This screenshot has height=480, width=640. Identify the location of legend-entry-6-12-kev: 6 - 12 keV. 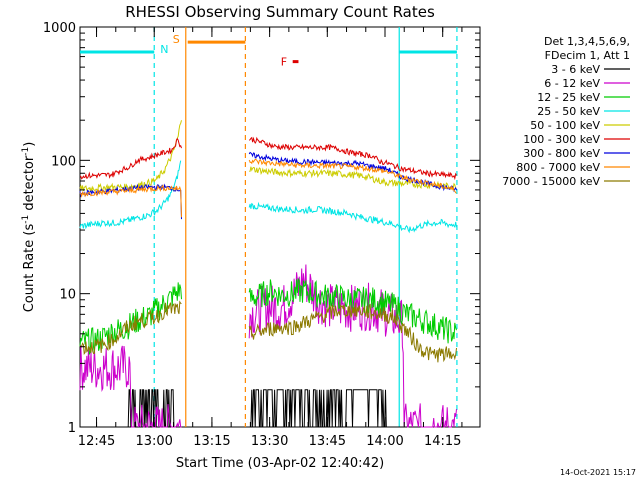
(572, 83).